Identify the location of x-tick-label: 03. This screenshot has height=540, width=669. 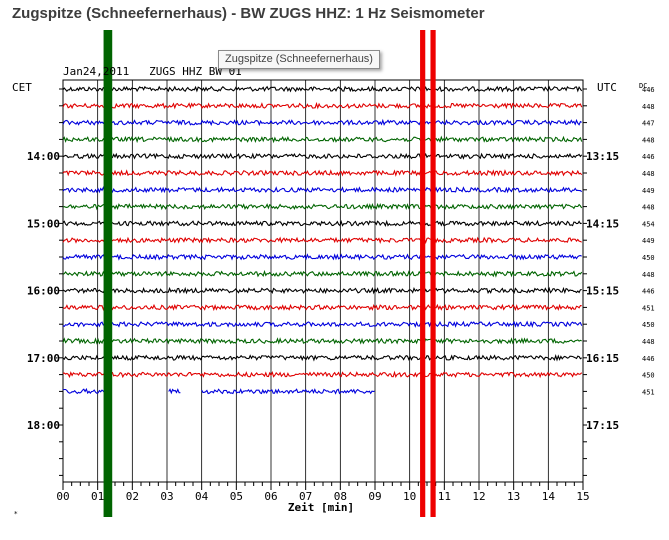
(166, 496).